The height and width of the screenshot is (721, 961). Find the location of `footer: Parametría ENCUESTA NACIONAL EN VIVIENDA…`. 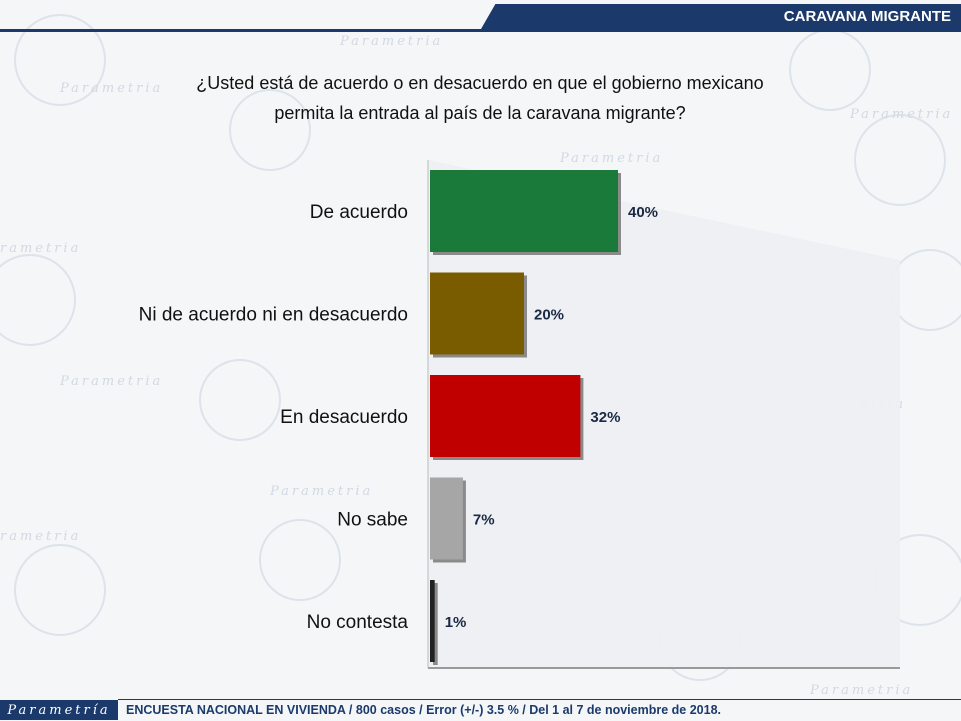

footer: Parametría ENCUESTA NACIONAL EN VIVIENDA… is located at coordinates (480, 710).